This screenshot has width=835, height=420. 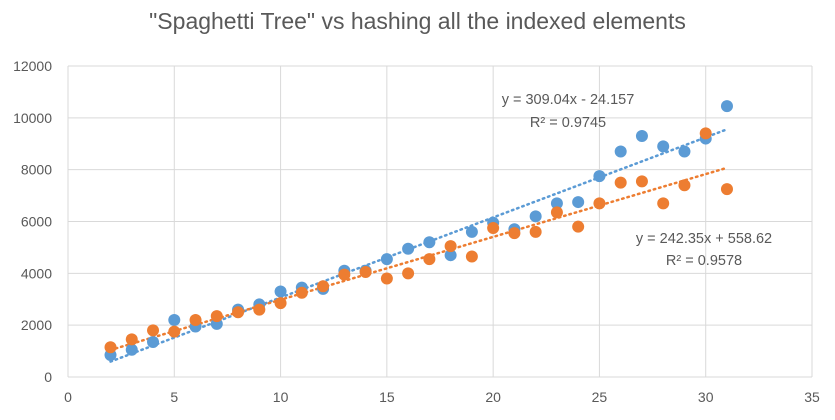 What do you see at coordinates (32, 118) in the screenshot?
I see `y-tick-label: 10000` at bounding box center [32, 118].